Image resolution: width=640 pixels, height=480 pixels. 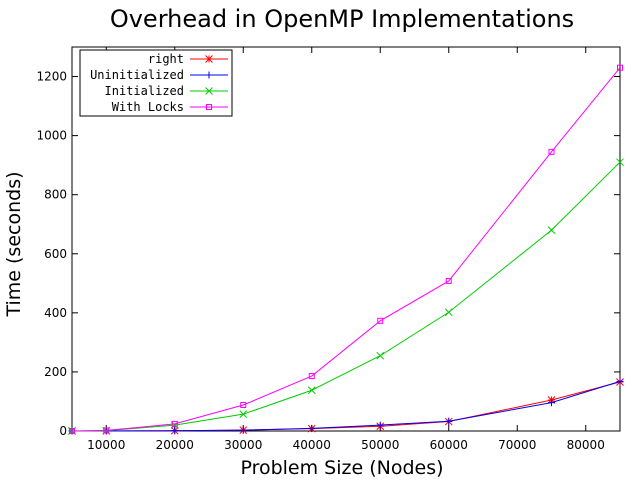 What do you see at coordinates (312, 445) in the screenshot?
I see `x-tick-label: 40000` at bounding box center [312, 445].